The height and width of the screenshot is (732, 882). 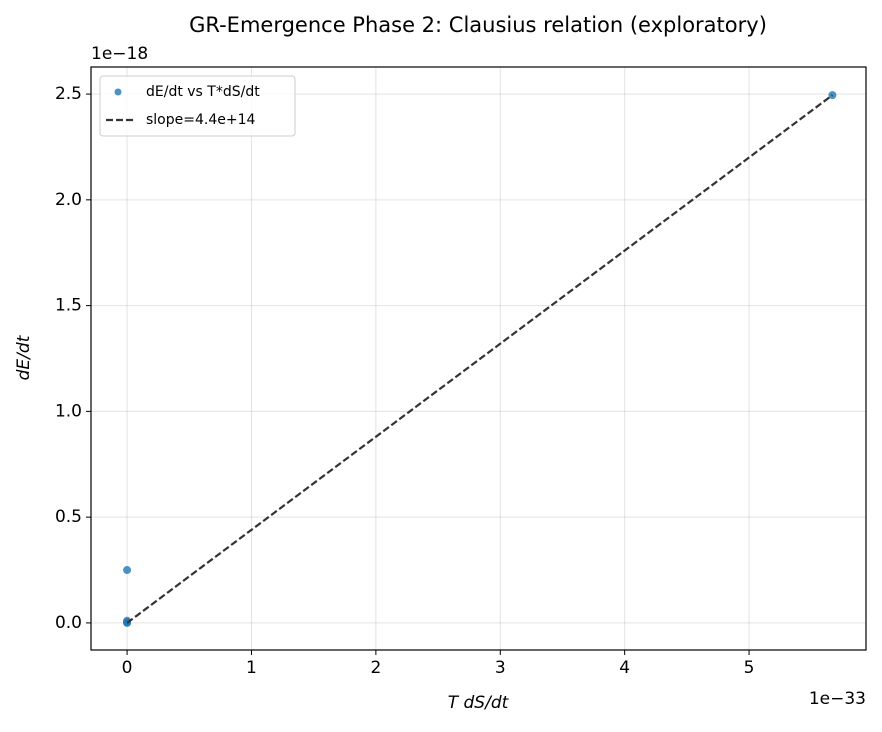 I want to click on legend-marker, so click(x=118, y=92).